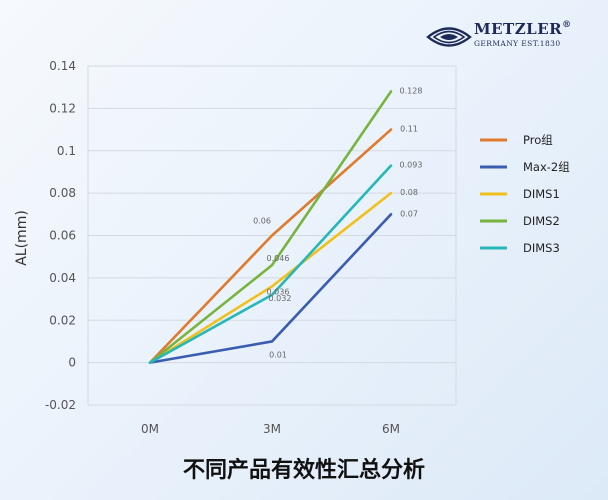 The image size is (608, 500). Describe the element at coordinates (62, 320) in the screenshot. I see `y-tick-label: 0.02` at that location.